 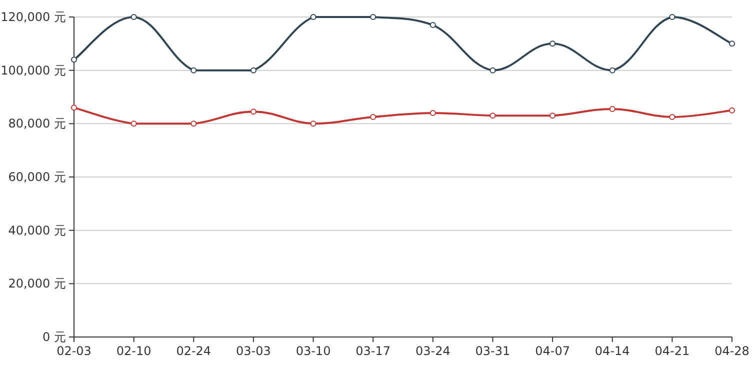 I want to click on x-tick-label: 03-03, so click(x=253, y=351).